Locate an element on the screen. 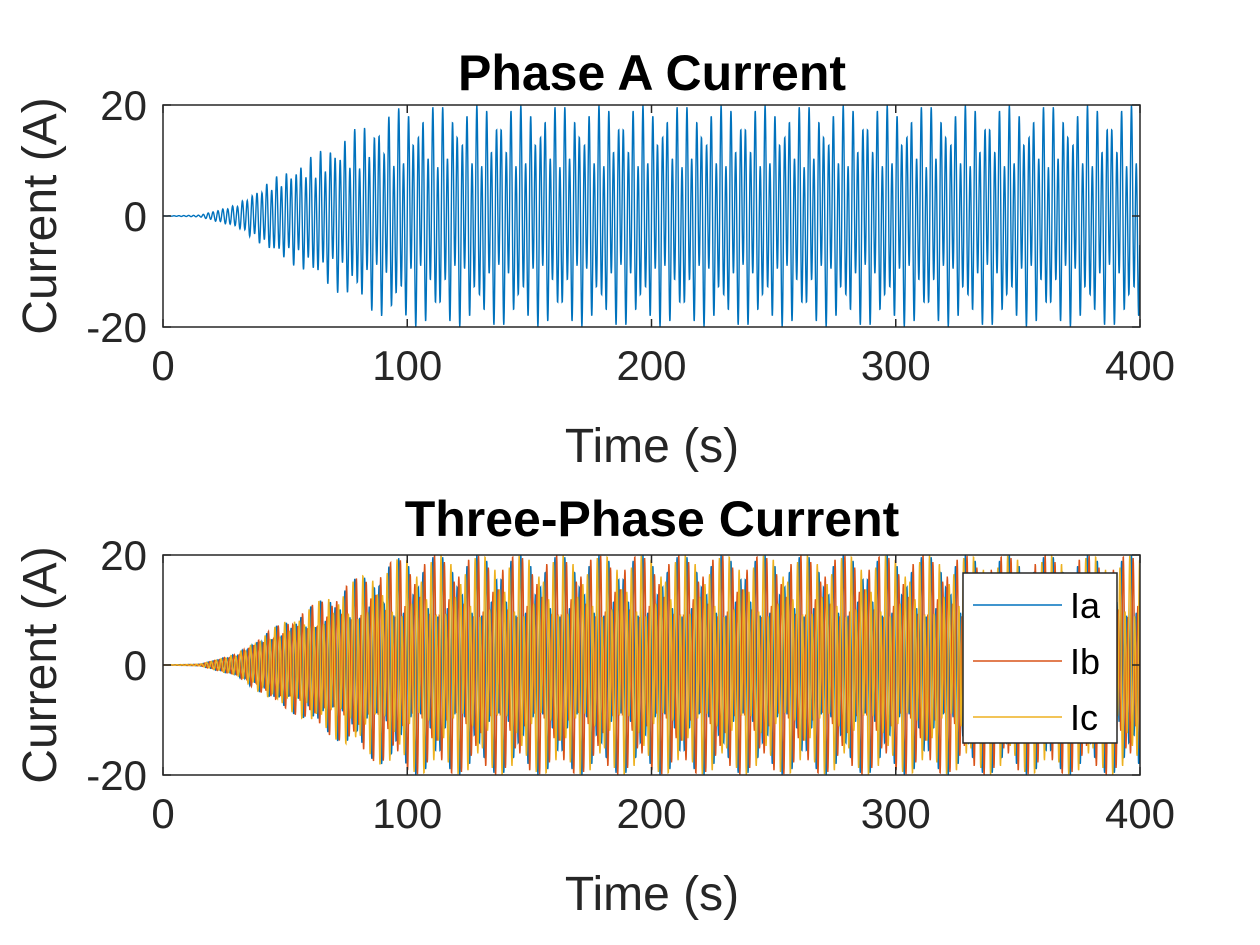  legend: Ia Ib Ic is located at coordinates (1040, 658).